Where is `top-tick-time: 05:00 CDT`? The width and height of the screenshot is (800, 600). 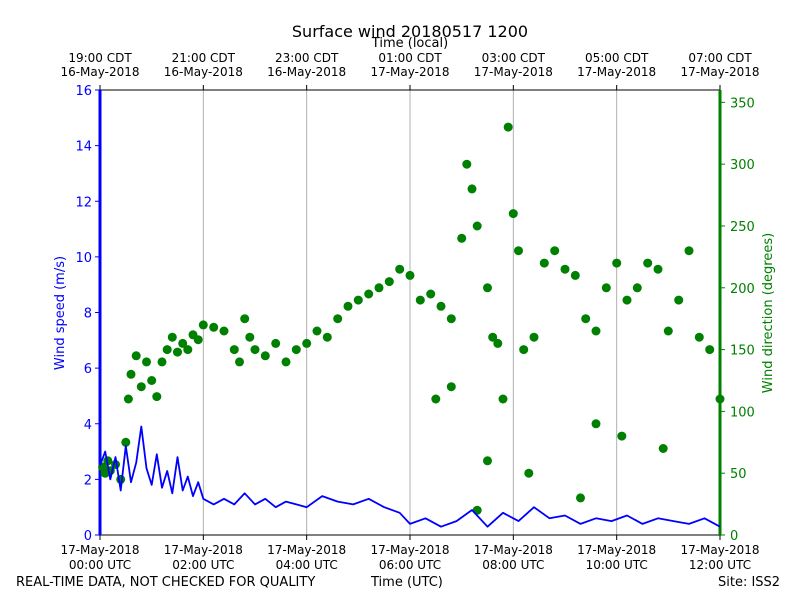
top-tick-time: 05:00 CDT is located at coordinates (617, 58).